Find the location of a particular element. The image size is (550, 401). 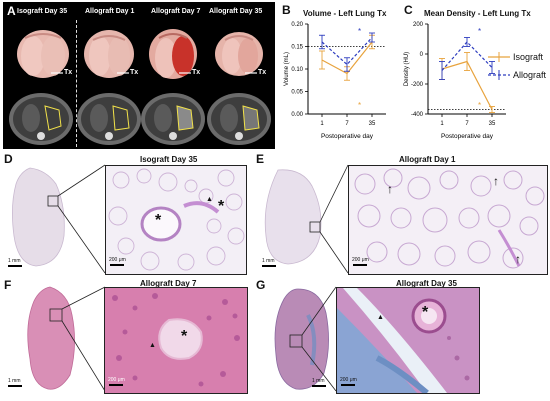

legend-allograft-swatch is located at coordinates (499, 75).